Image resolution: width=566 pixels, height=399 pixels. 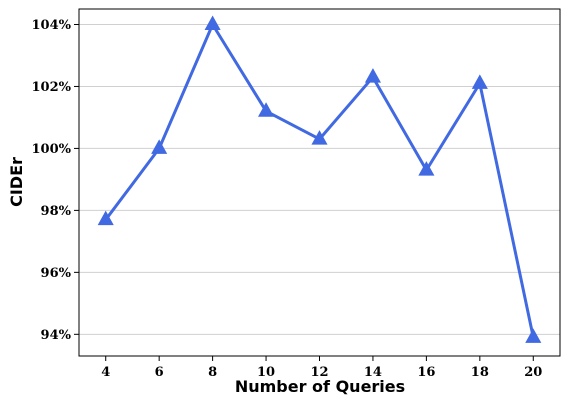 What do you see at coordinates (319, 372) in the screenshot?
I see `x-tick-label: 12` at bounding box center [319, 372].